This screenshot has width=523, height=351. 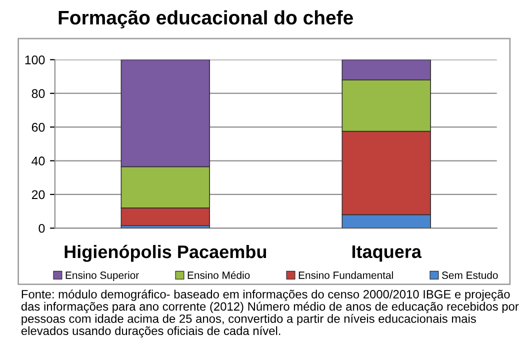 What do you see at coordinates (38, 93) in the screenshot?
I see `y-tick-label: 80` at bounding box center [38, 93].